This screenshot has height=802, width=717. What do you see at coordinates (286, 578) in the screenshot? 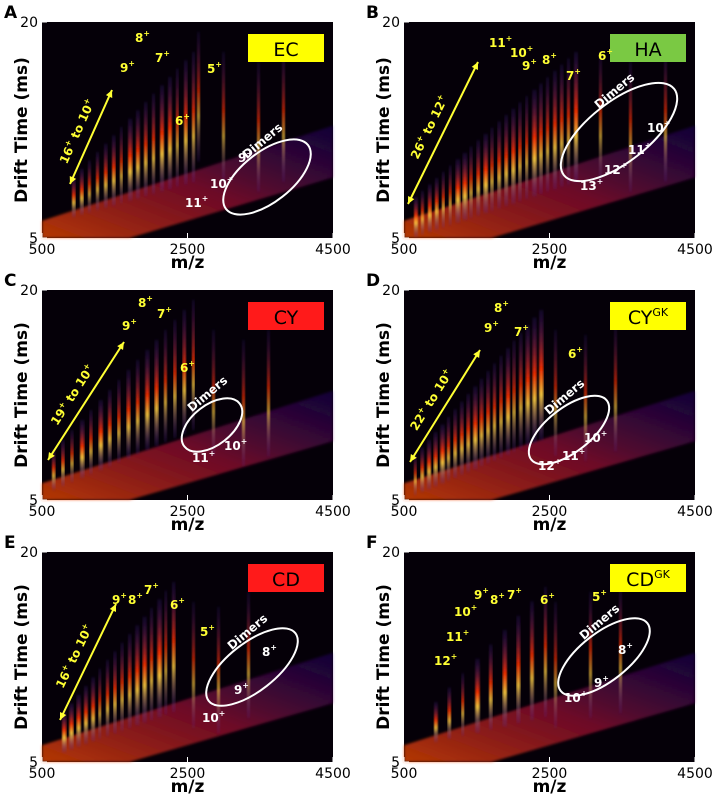
I see `sample-tag: CD` at bounding box center [286, 578].